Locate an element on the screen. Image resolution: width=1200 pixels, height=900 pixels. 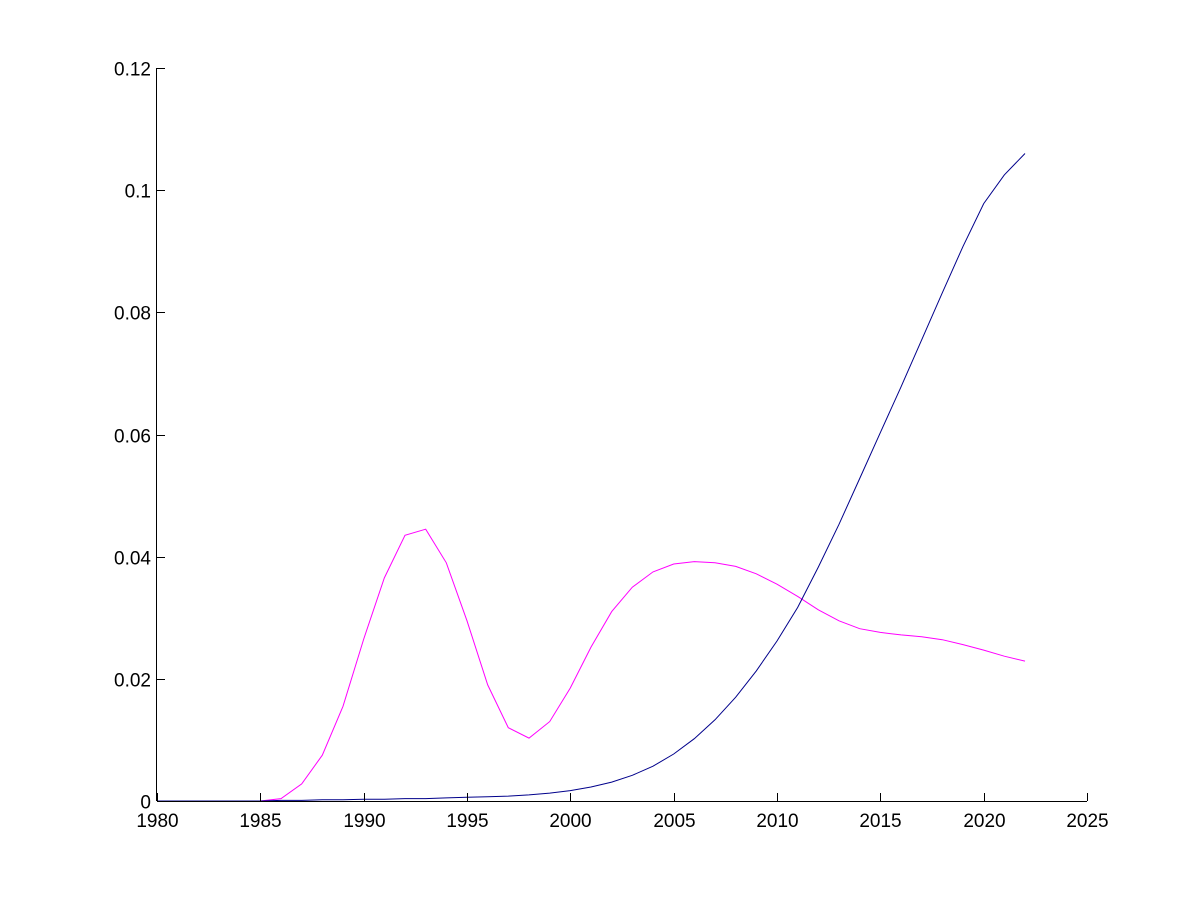
x-tick-label: 1995 is located at coordinates (467, 821).